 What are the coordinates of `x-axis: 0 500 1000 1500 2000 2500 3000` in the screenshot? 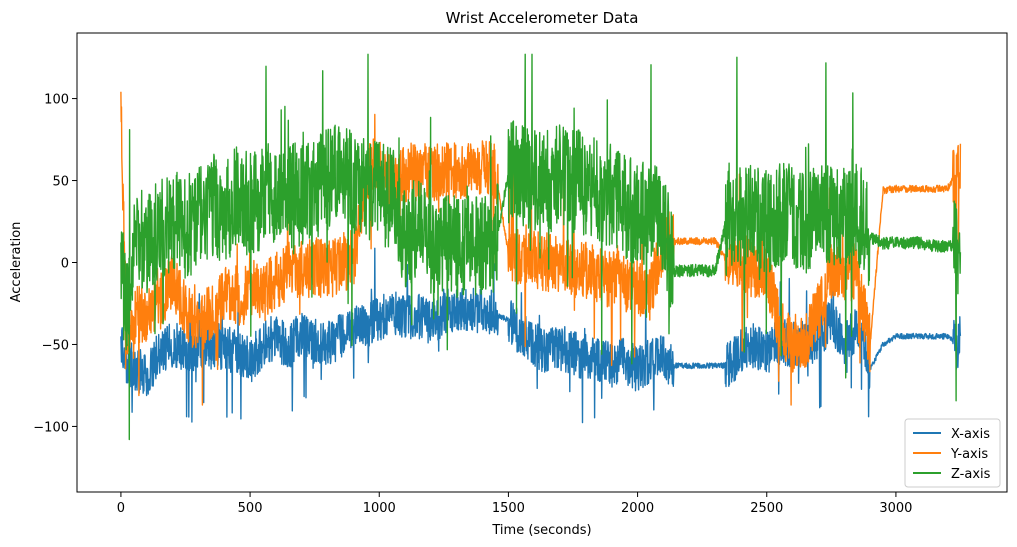 It's located at (514, 504).